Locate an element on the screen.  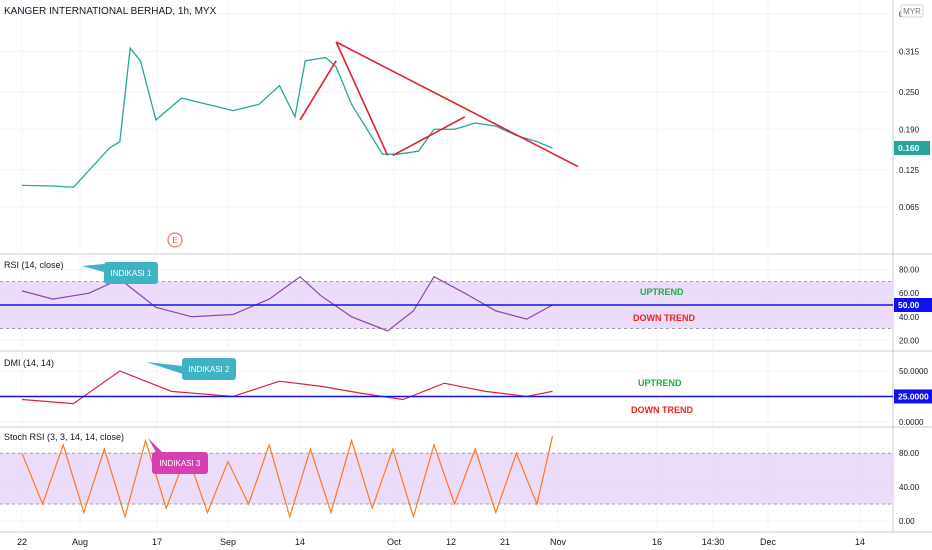
rsi-uptrend-label: UPTREND is located at coordinates (662, 292).